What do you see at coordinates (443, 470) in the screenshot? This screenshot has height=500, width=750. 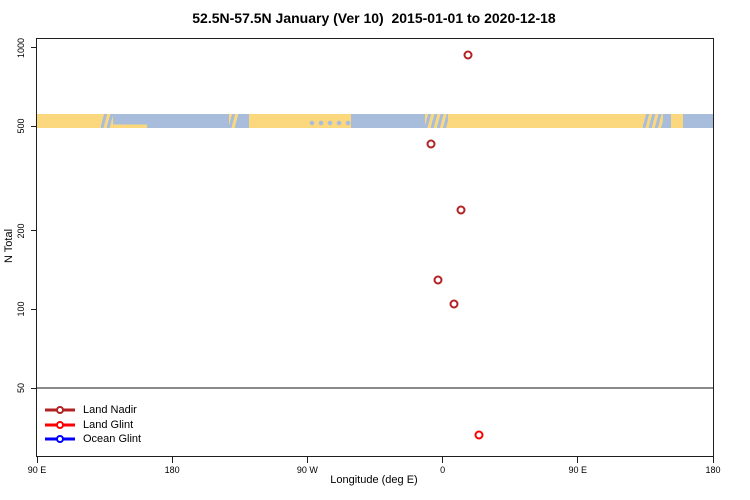 I see `x-tick-label: 0` at bounding box center [443, 470].